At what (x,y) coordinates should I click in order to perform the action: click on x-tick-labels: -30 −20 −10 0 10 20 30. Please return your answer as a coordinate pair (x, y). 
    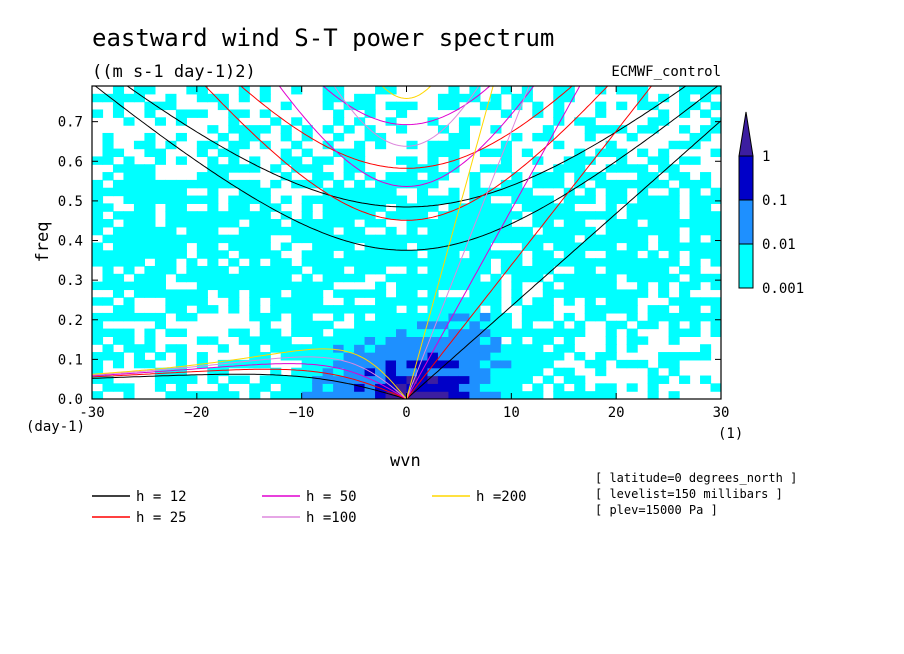
    Looking at the image, I should click on (404, 413).